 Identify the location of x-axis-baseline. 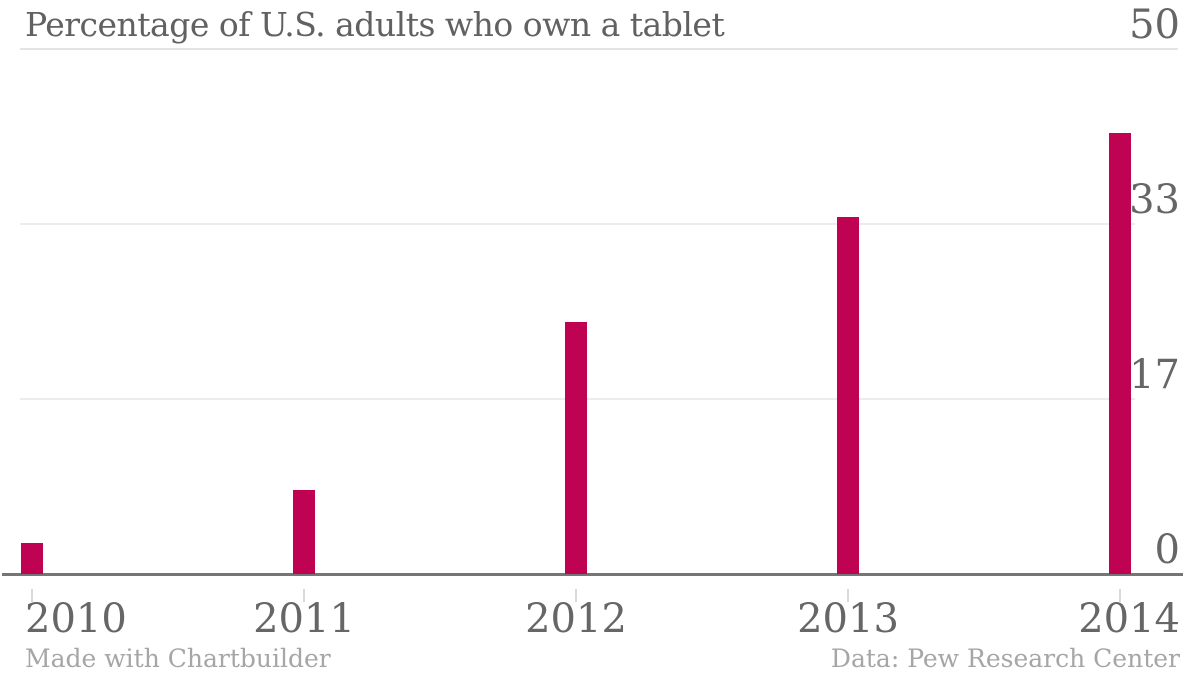
(592, 574).